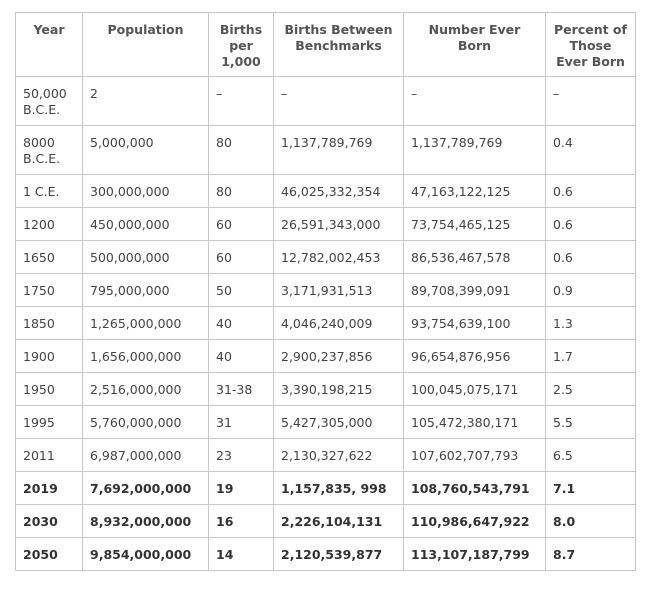 This screenshot has height=595, width=648. Describe the element at coordinates (338, 257) in the screenshot. I see `cell-births-between: 12,782,002,453` at that location.